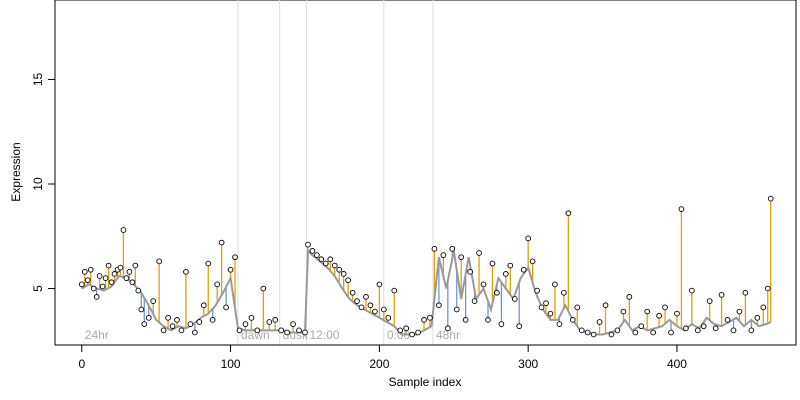  What do you see at coordinates (272, 335) in the screenshot?
I see `phase-labels: 24hr dawn dusk 12:00 0:00 48hr` at bounding box center [272, 335].